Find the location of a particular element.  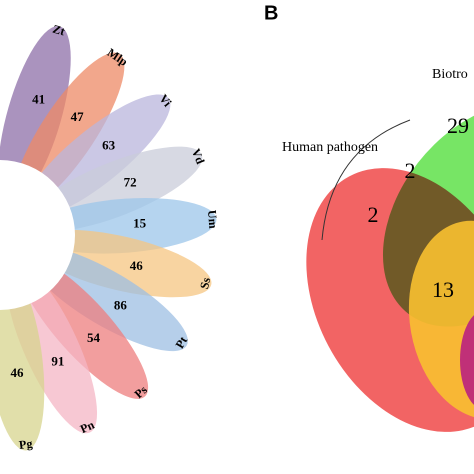

fourth-set is located at coordinates (467, 360).